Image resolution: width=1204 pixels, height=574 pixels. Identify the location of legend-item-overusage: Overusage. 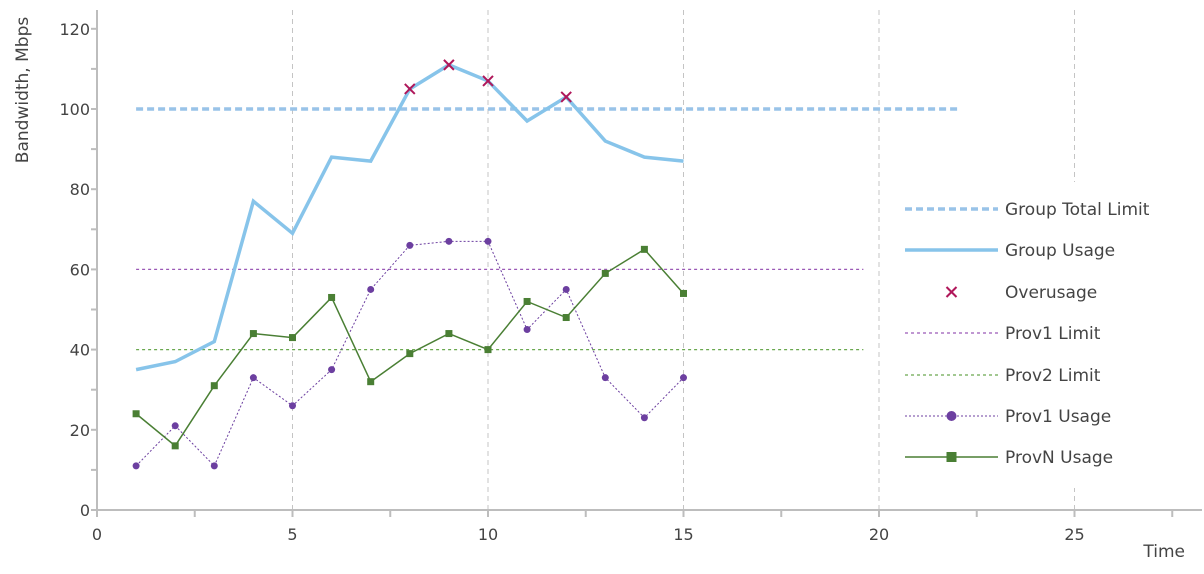
(1021, 293).